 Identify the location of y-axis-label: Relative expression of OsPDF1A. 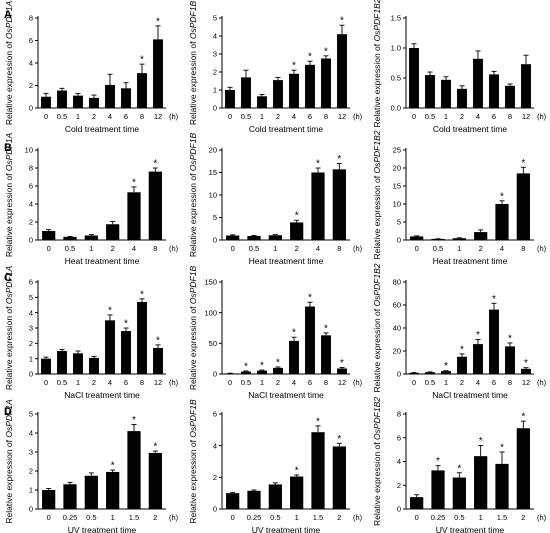
(9, 195).